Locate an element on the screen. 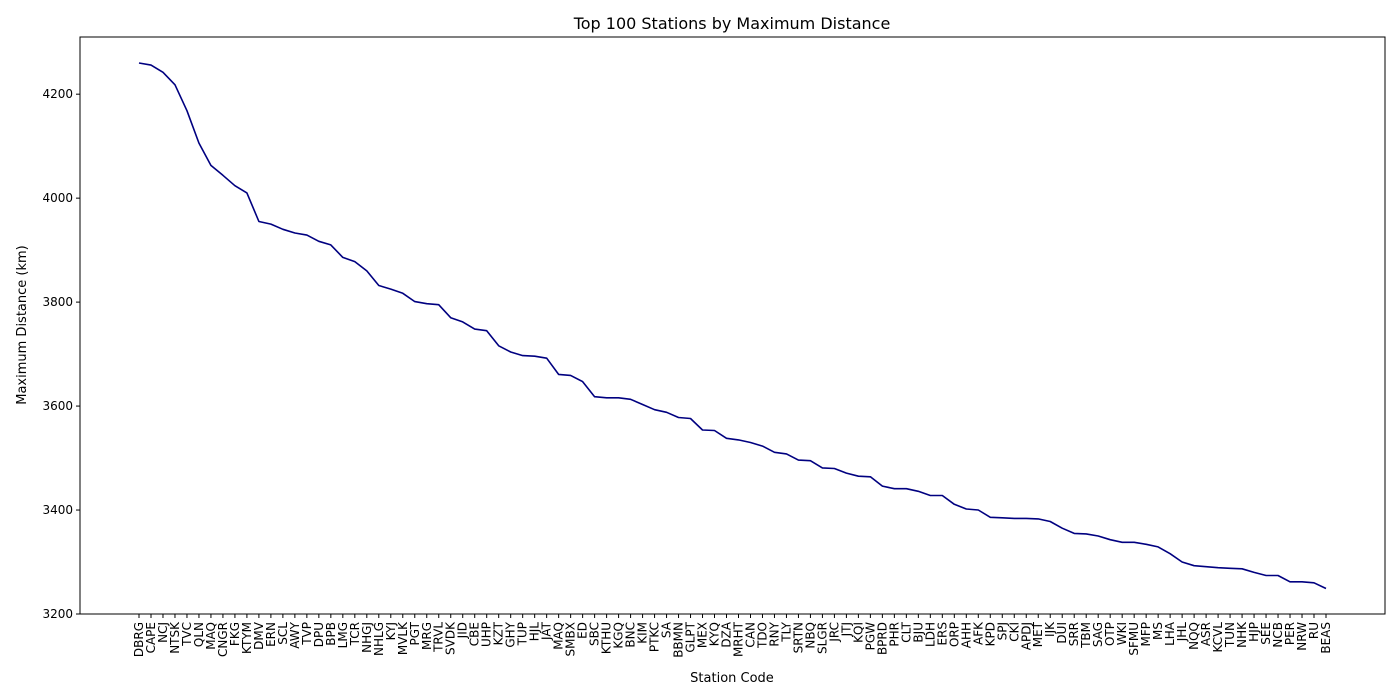 This screenshot has width=1400, height=700. x-tick-label: NHLG is located at coordinates (379, 639).